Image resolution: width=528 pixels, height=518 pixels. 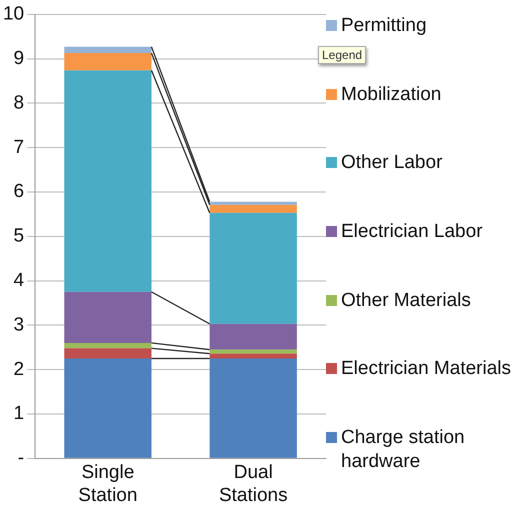 What do you see at coordinates (13, 14) in the screenshot?
I see `y-tick-label: 10` at bounding box center [13, 14].